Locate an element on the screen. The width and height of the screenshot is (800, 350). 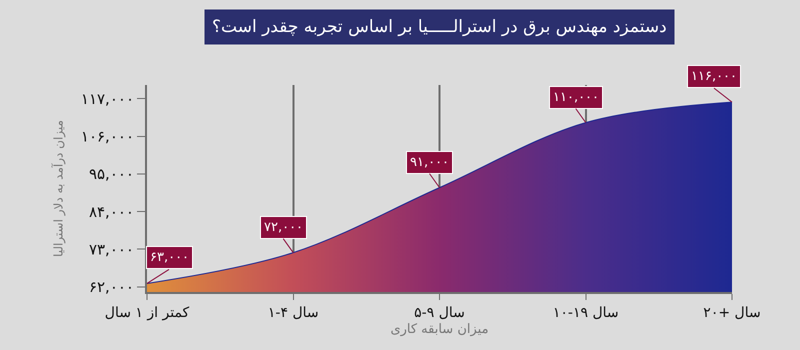
y-tick-label: ۱۰۶,۰۰۰ is located at coordinates (107, 137).